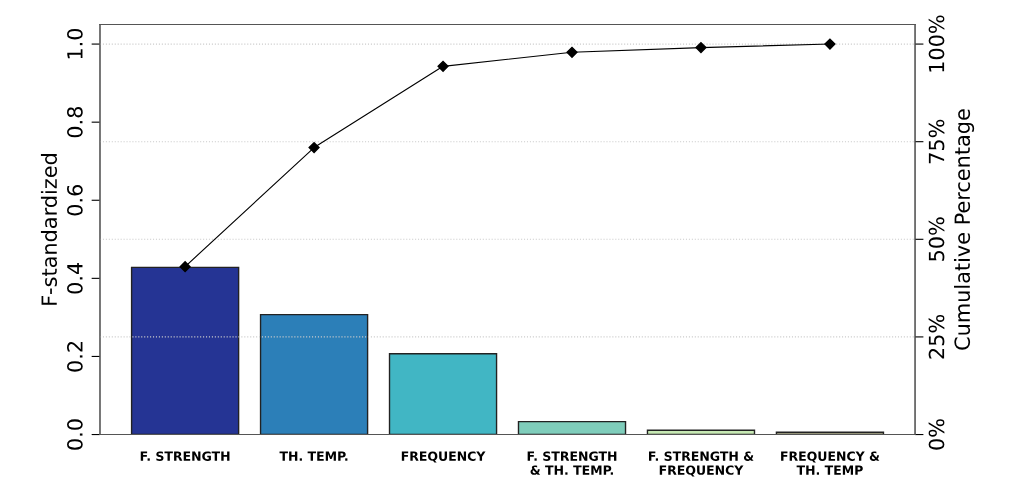 Image resolution: width=1010 pixels, height=491 pixels. Describe the element at coordinates (49, 229) in the screenshot. I see `y-axis-title: F-standardized` at that location.